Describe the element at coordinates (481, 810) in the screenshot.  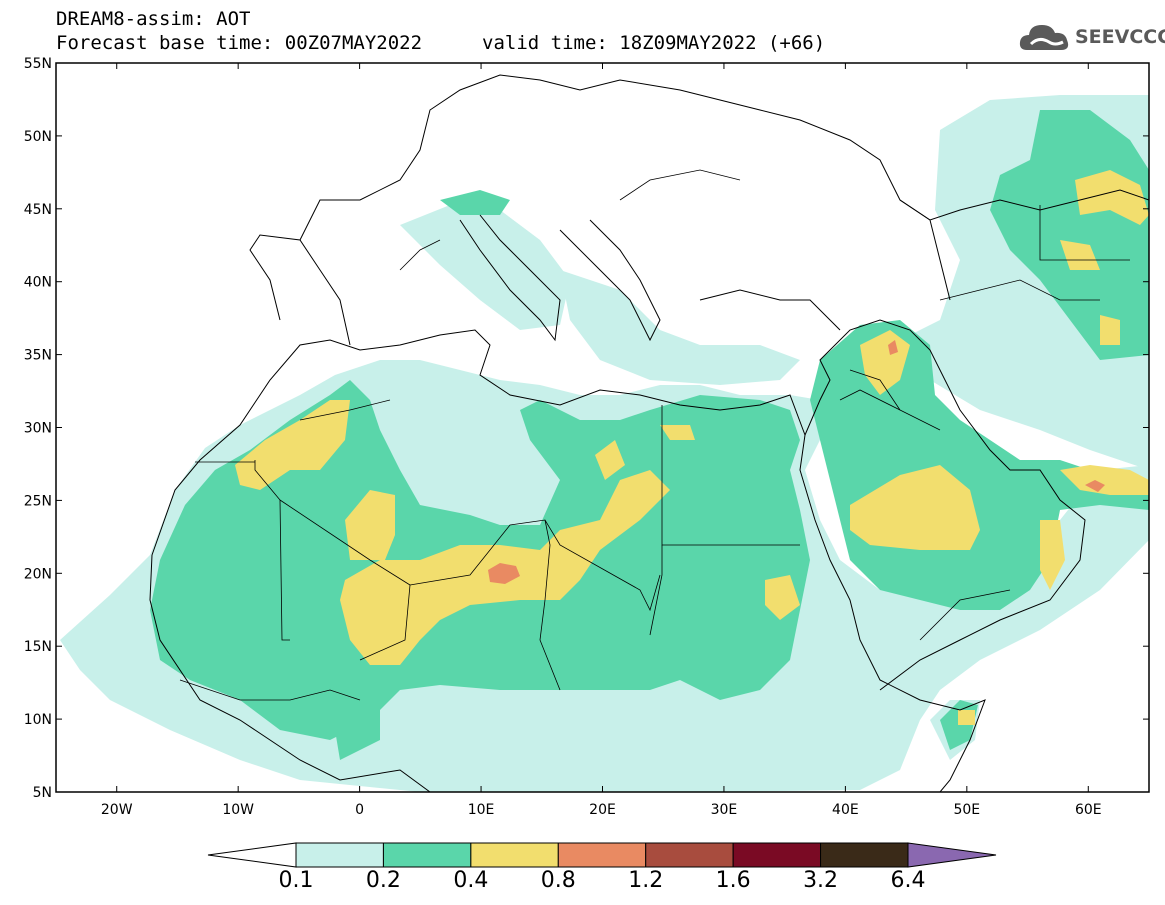
I see `lon-label: 10E` at that location.